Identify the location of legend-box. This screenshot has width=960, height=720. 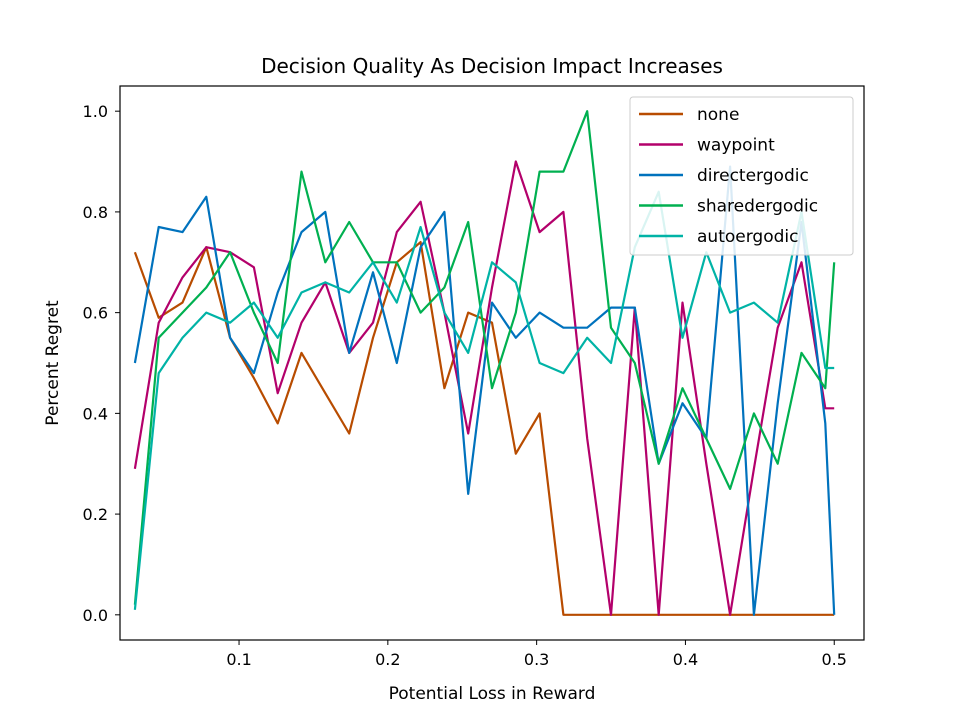
(741, 176).